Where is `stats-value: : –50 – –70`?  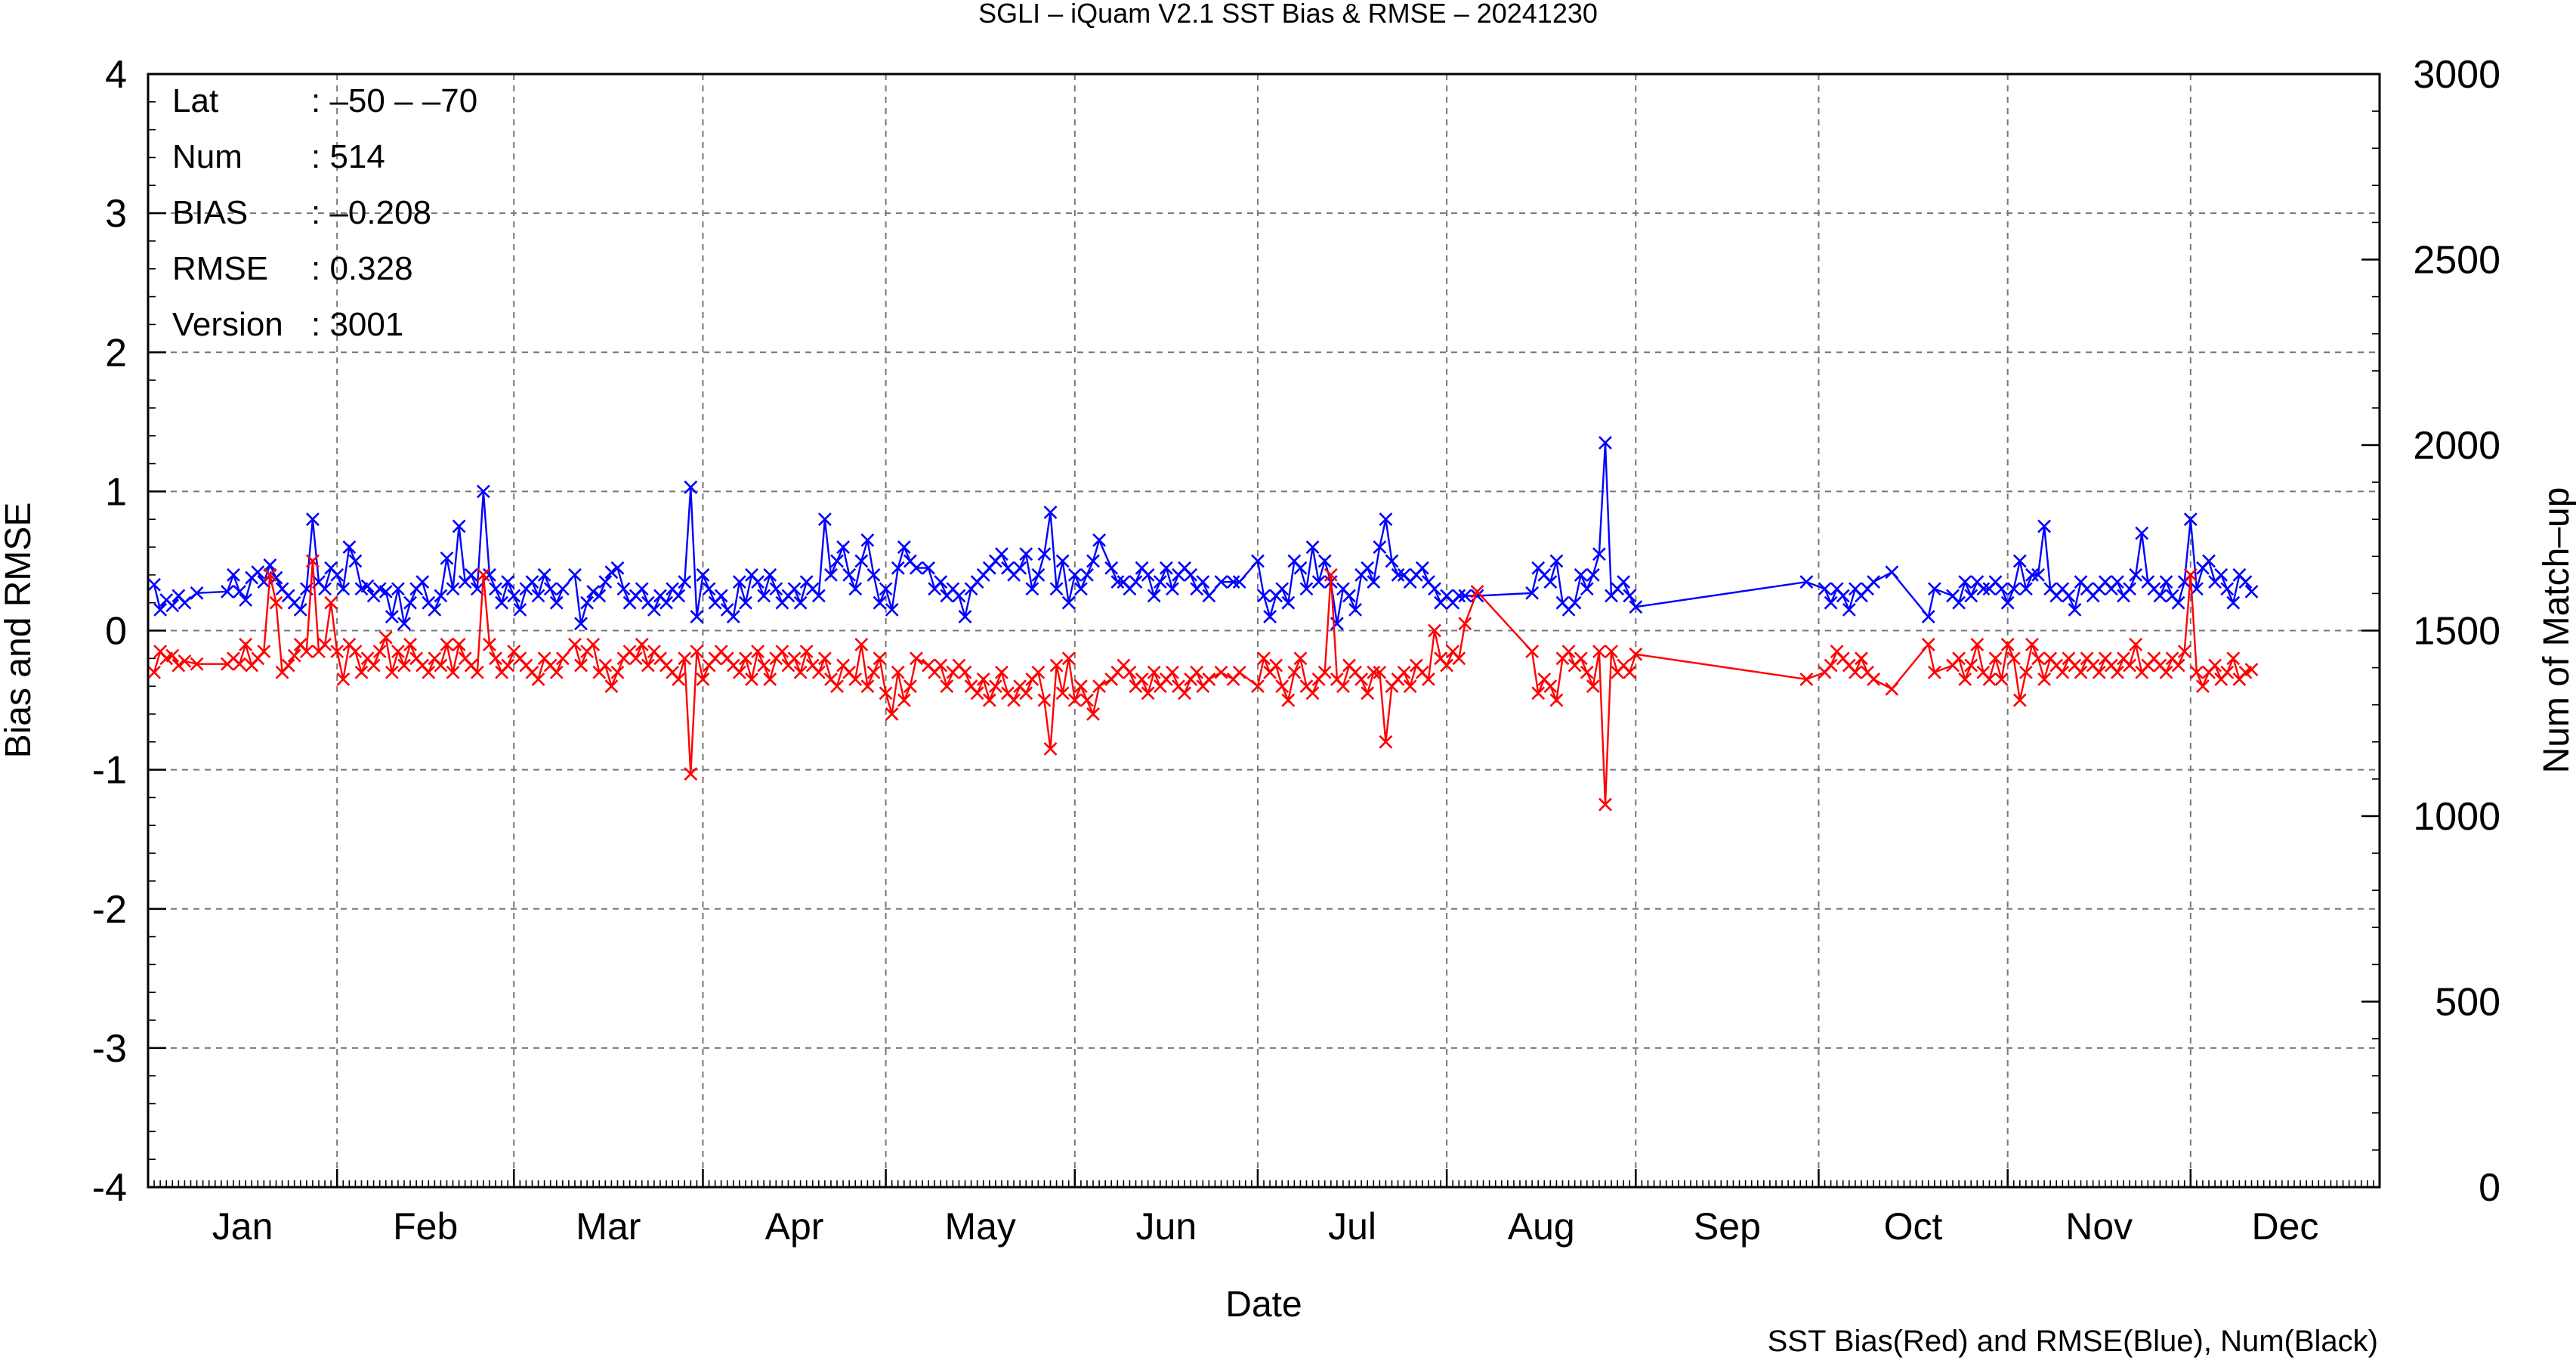 stats-value: : –50 – –70 is located at coordinates (394, 100).